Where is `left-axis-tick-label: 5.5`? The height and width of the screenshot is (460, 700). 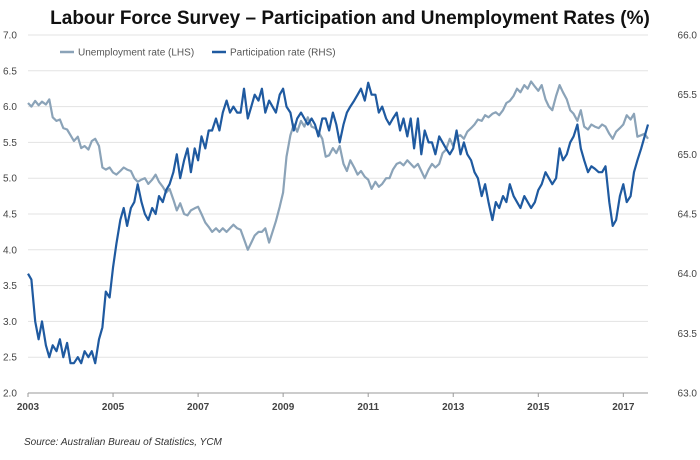
left-axis-tick-label: 5.5 is located at coordinates (10, 143).